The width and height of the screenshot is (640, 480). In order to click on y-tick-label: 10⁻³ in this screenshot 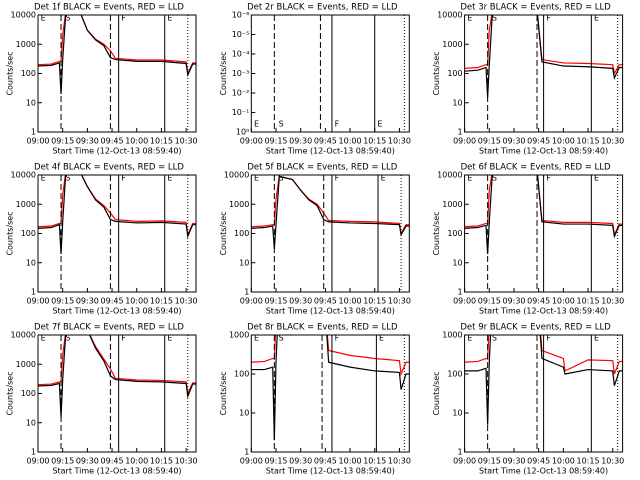, I will do `click(241, 73)`.